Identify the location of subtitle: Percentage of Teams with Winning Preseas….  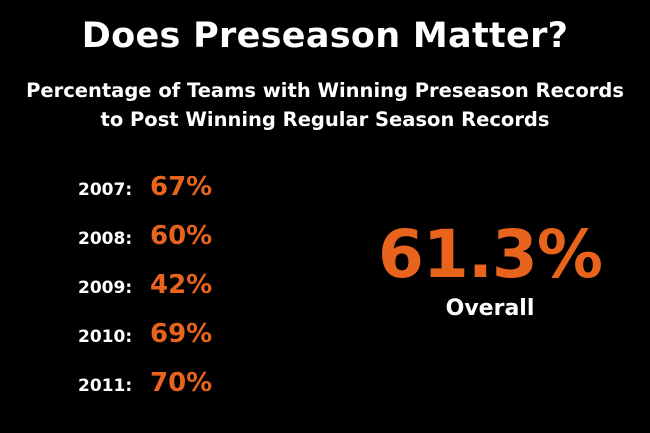
(325, 105).